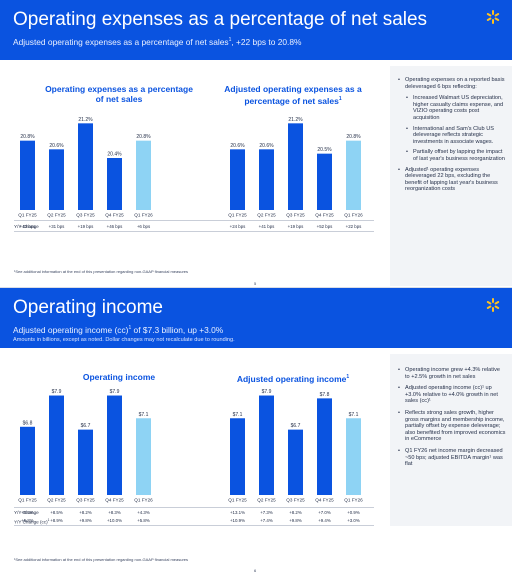  What do you see at coordinates (28, 423) in the screenshot?
I see `data-label: $6.8` at bounding box center [28, 423].